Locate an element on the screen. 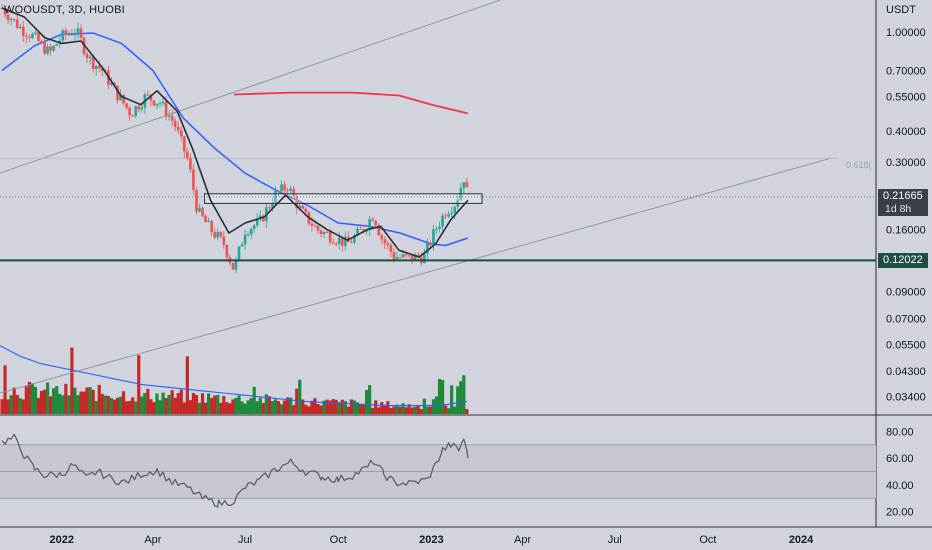 The height and width of the screenshot is (550, 932). resistance-zone-box is located at coordinates (343, 198).